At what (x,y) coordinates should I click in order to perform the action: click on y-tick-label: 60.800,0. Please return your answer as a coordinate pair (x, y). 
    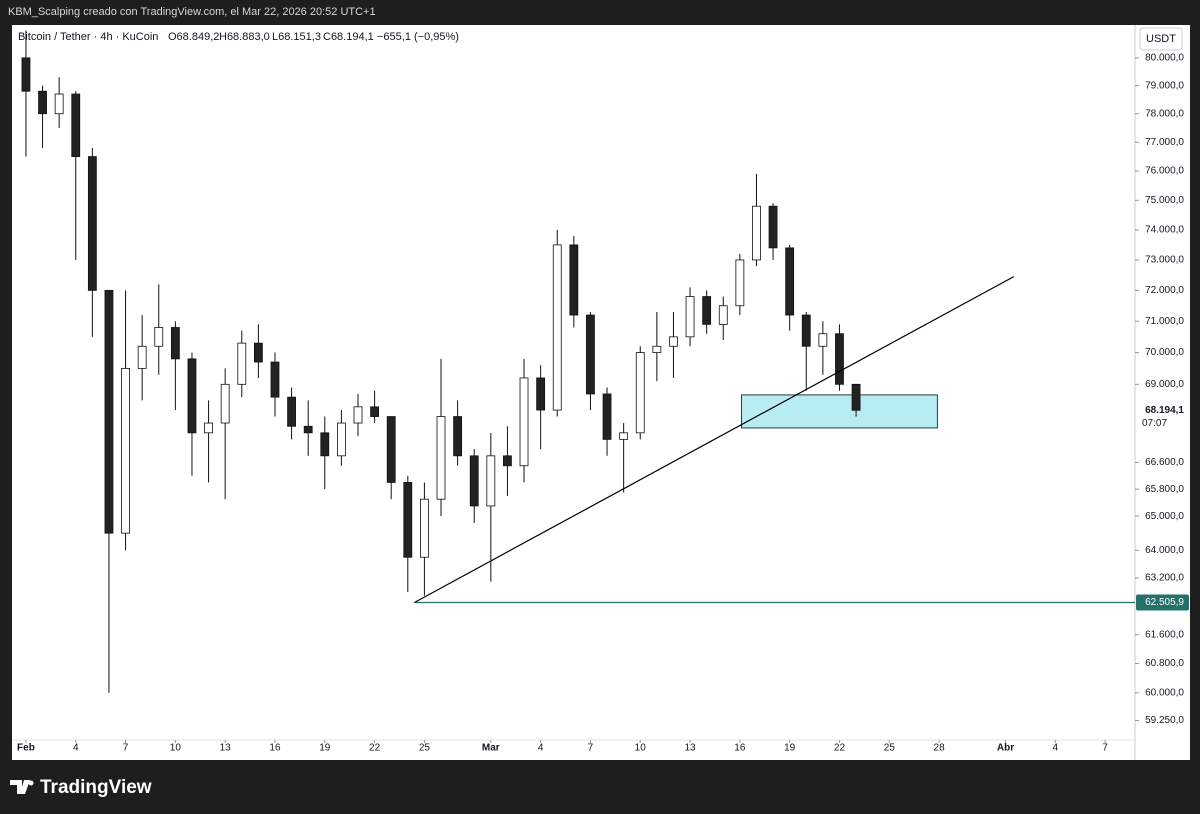
    Looking at the image, I should click on (1164, 663).